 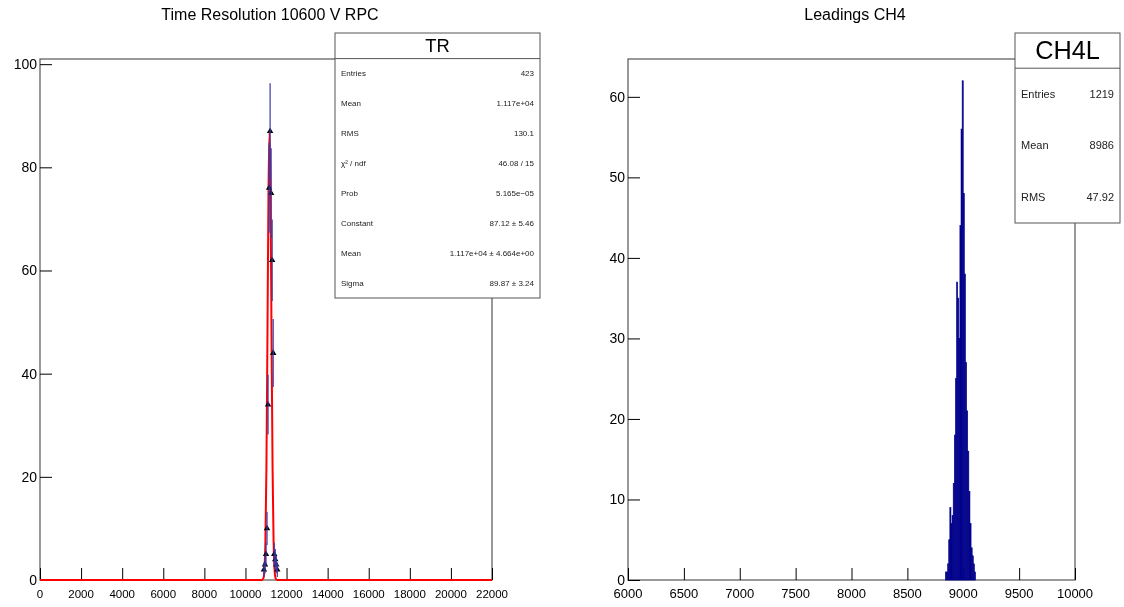 I want to click on text: 1.117e+04, so click(x=515, y=104).